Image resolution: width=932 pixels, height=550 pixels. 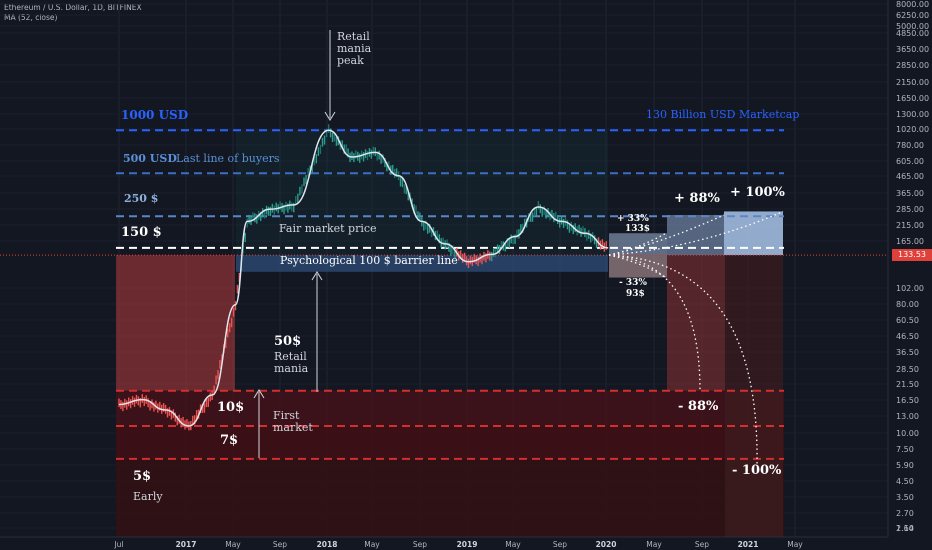 What do you see at coordinates (635, 294) in the screenshot?
I see `minus33-price-label: 93$` at bounding box center [635, 294].